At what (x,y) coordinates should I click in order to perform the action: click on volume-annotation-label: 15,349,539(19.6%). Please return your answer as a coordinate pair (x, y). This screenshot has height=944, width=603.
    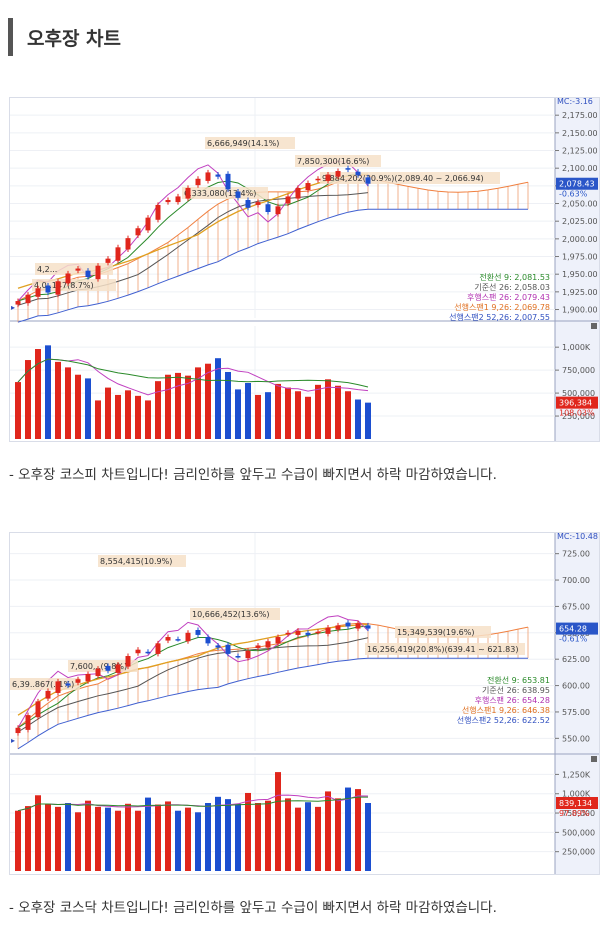
    Looking at the image, I should click on (435, 632).